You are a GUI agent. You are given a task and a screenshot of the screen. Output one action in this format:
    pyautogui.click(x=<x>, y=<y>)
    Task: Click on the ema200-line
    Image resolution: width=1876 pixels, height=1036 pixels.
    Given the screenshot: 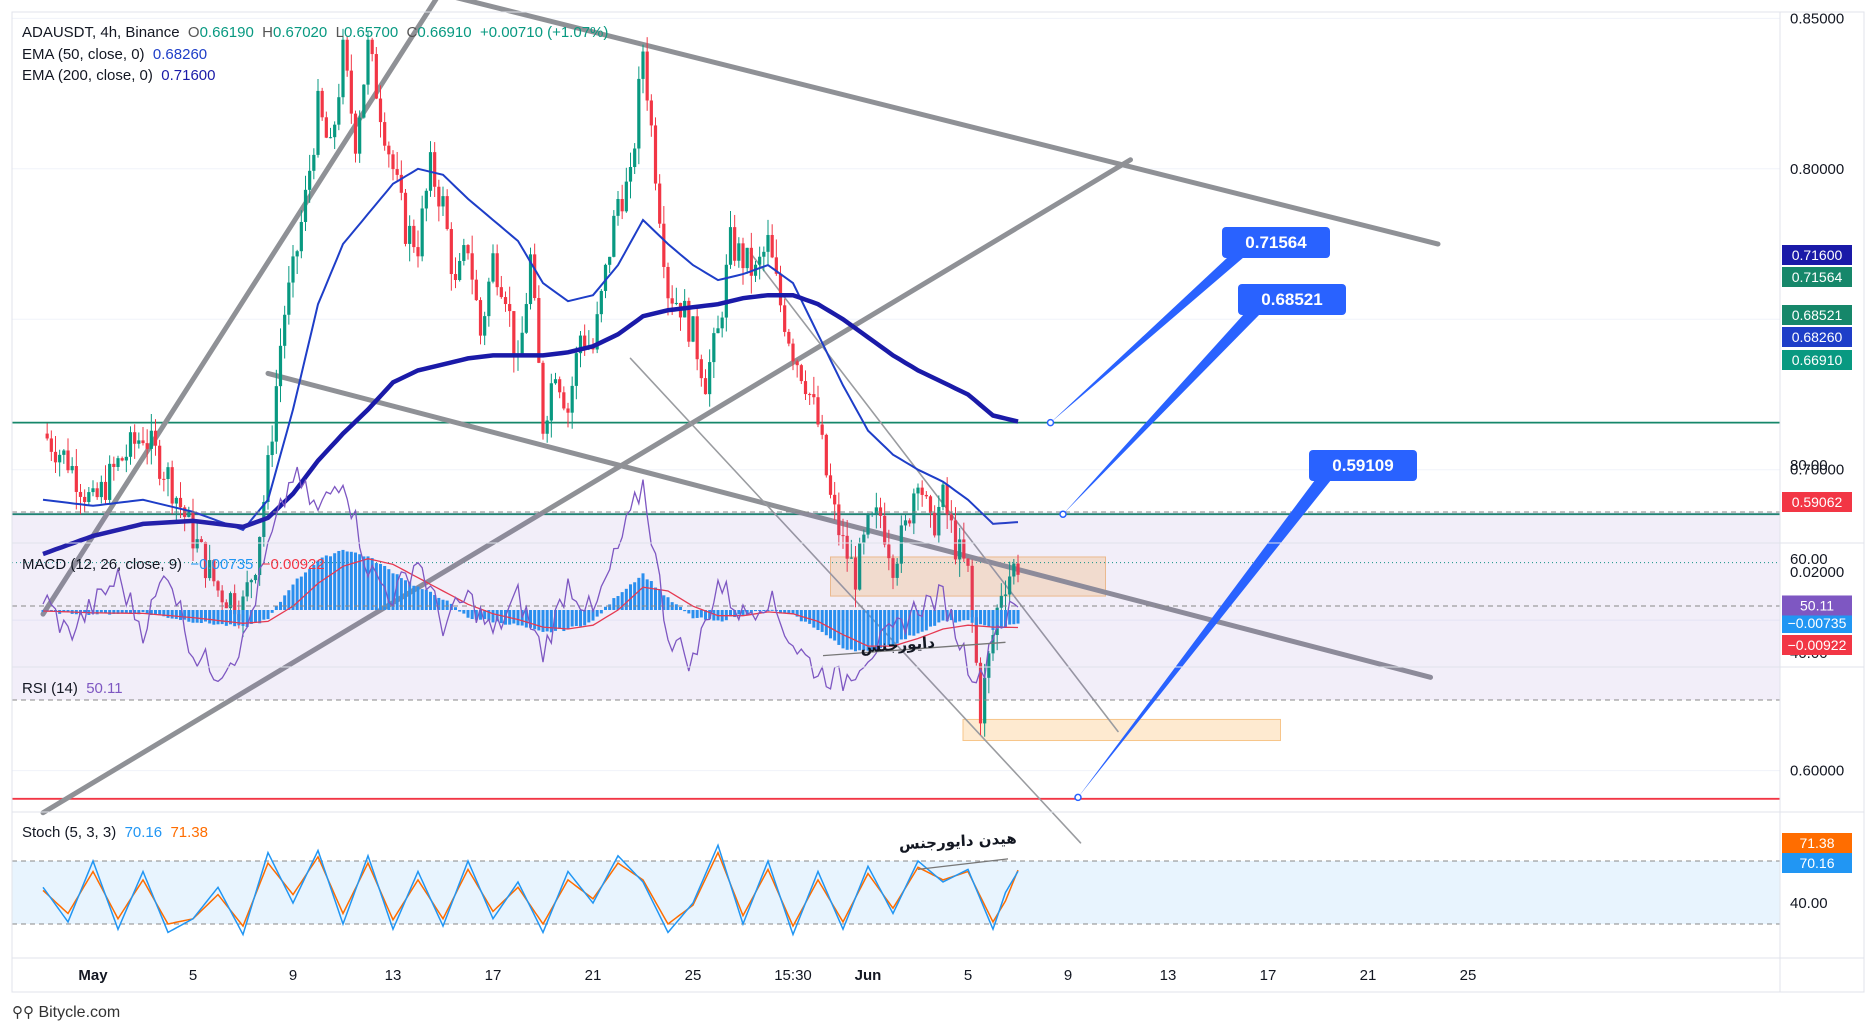 What is the action you would take?
    pyautogui.click(x=530, y=424)
    